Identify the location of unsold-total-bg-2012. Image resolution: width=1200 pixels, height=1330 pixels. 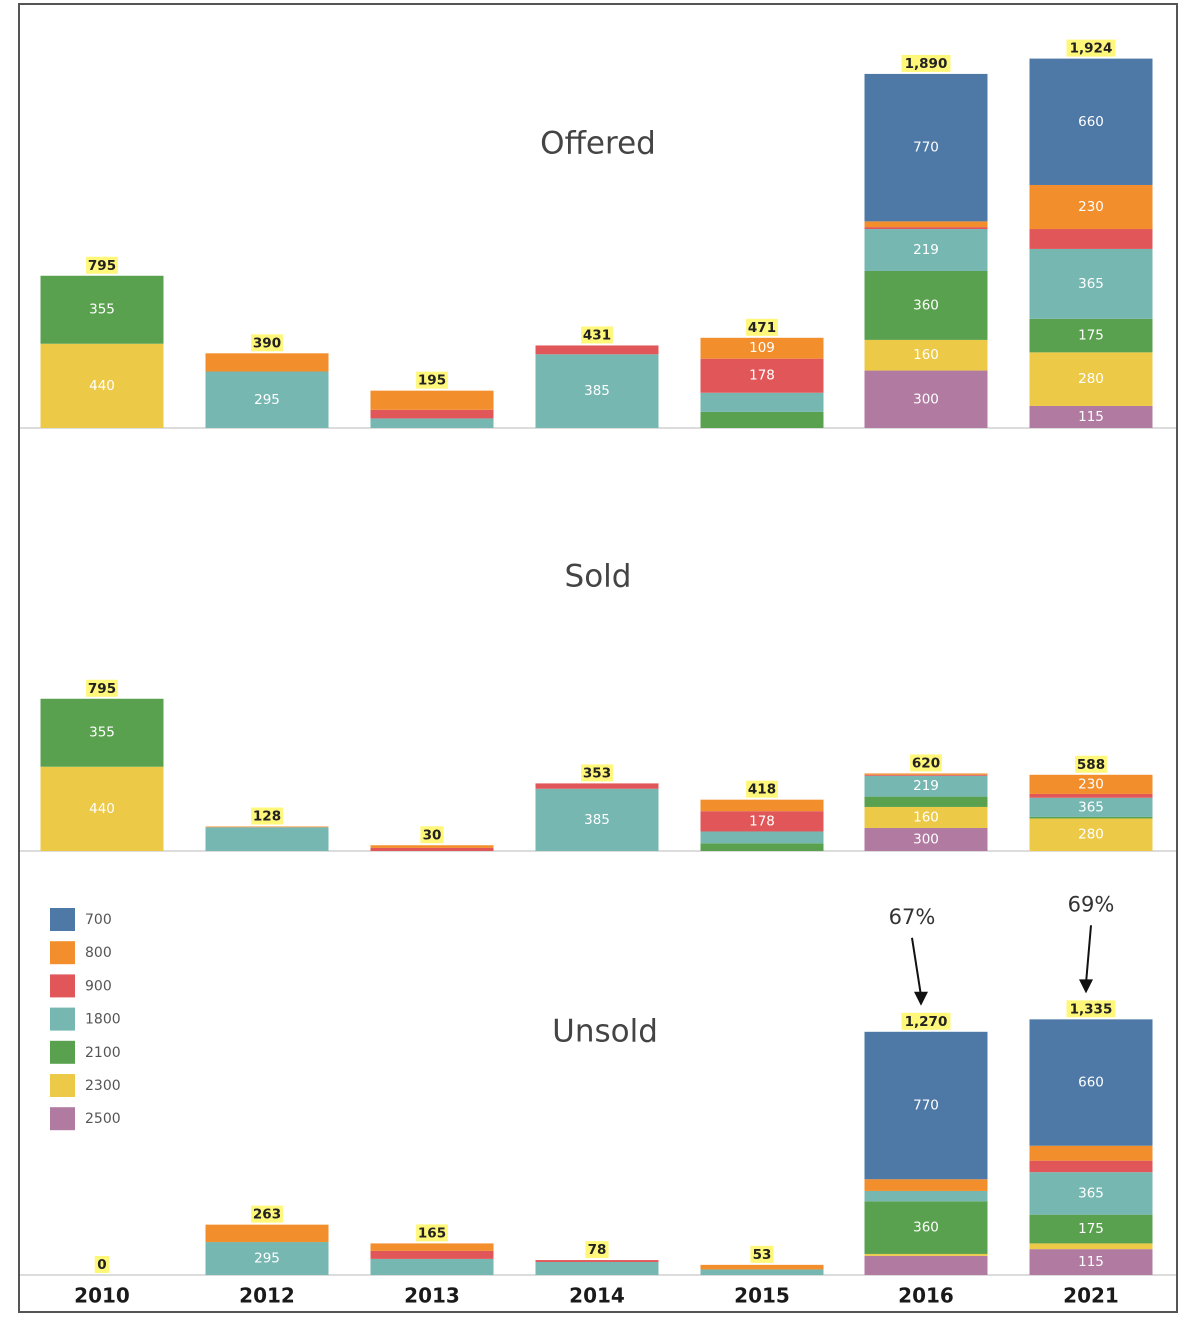
(267, 1214).